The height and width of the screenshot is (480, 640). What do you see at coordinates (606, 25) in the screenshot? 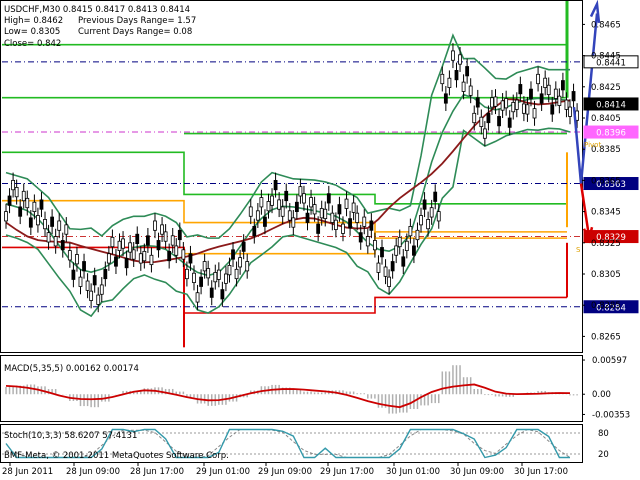
I see `price-tick-label: 0.8465` at bounding box center [606, 25].